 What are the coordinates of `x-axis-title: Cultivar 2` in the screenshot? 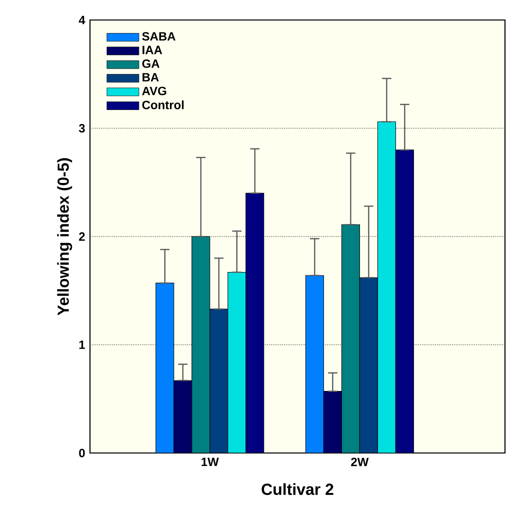 It's located at (298, 489).